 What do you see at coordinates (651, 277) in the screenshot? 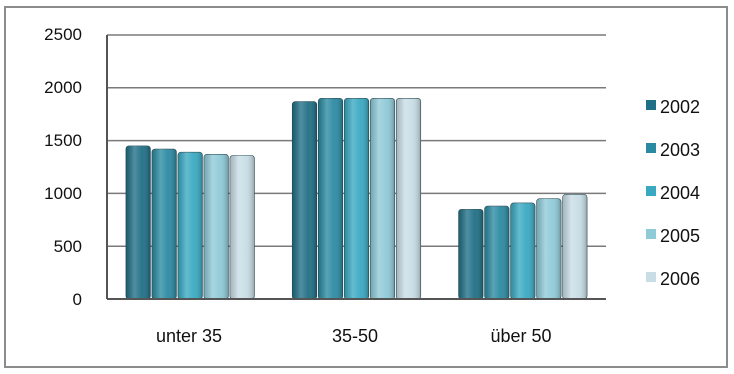
I see `legend-swatch-2006` at bounding box center [651, 277].